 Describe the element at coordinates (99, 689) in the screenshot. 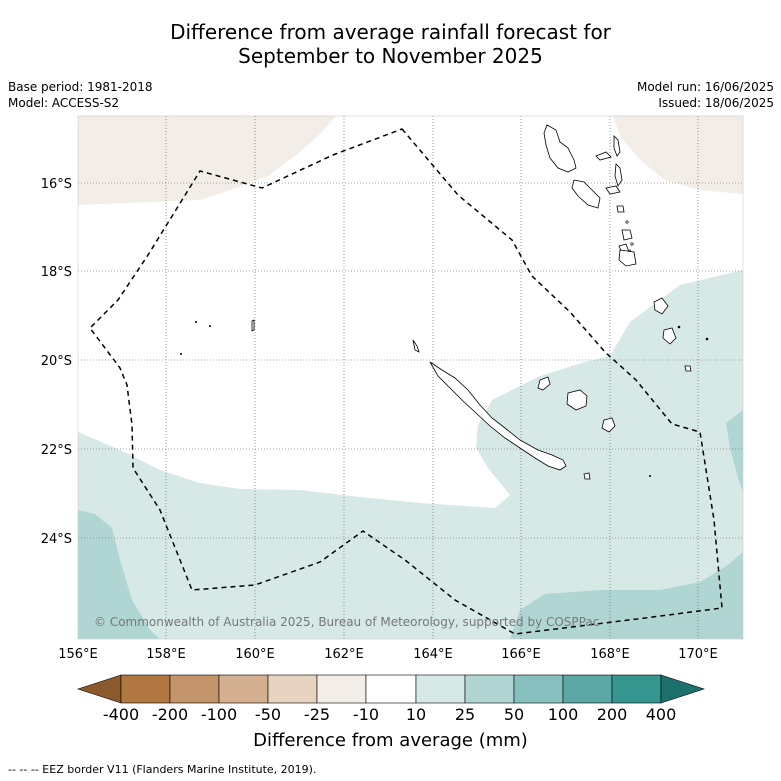

I see `colorbar-min-arrow` at that location.